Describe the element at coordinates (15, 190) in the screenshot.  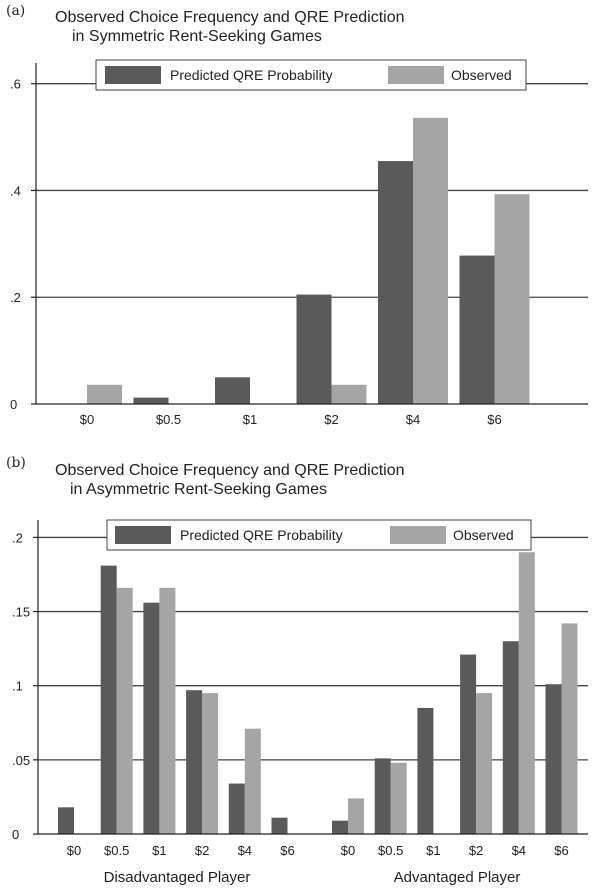
I see `panel-a-ytick-label: .4` at that location.